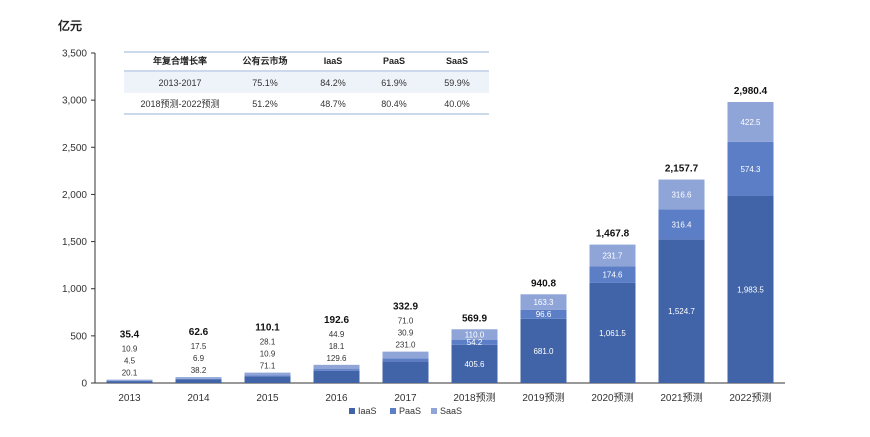  I want to click on segment-label: 1,061.5, so click(612, 333).